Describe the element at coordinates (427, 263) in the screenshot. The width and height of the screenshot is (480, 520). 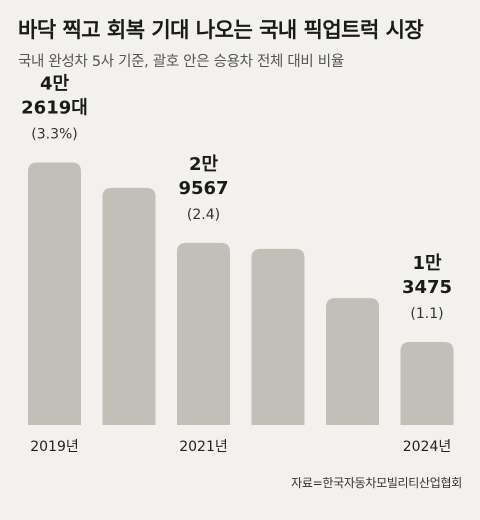
I see `data-label: 1만` at that location.